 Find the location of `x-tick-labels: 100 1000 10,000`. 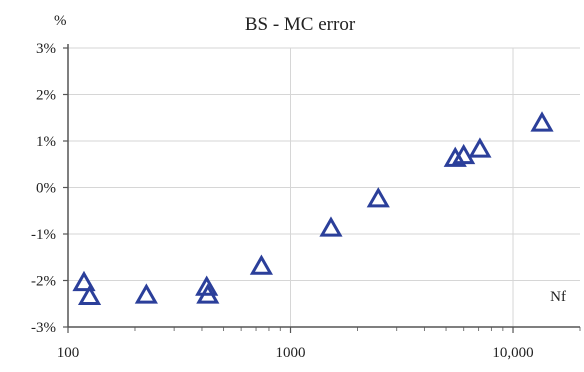

x-tick-labels: 100 1000 10,000 is located at coordinates (295, 353).